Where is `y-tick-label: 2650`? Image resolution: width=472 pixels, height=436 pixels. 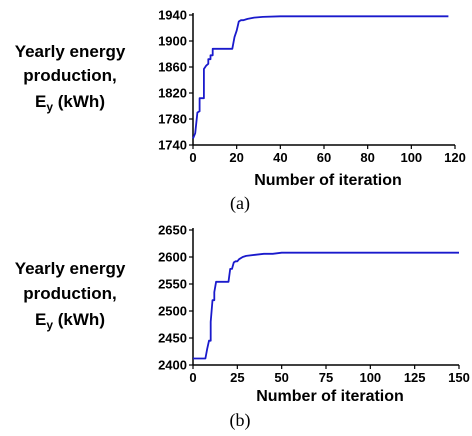
y-tick-label: 2650 is located at coordinates (172, 230).